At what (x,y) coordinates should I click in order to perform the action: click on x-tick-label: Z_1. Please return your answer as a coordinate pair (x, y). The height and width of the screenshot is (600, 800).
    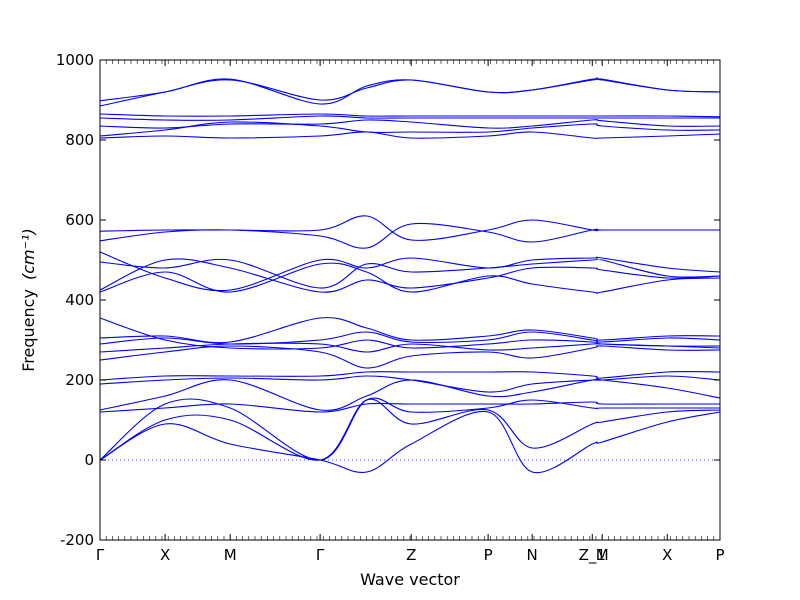
    Looking at the image, I should click on (592, 555).